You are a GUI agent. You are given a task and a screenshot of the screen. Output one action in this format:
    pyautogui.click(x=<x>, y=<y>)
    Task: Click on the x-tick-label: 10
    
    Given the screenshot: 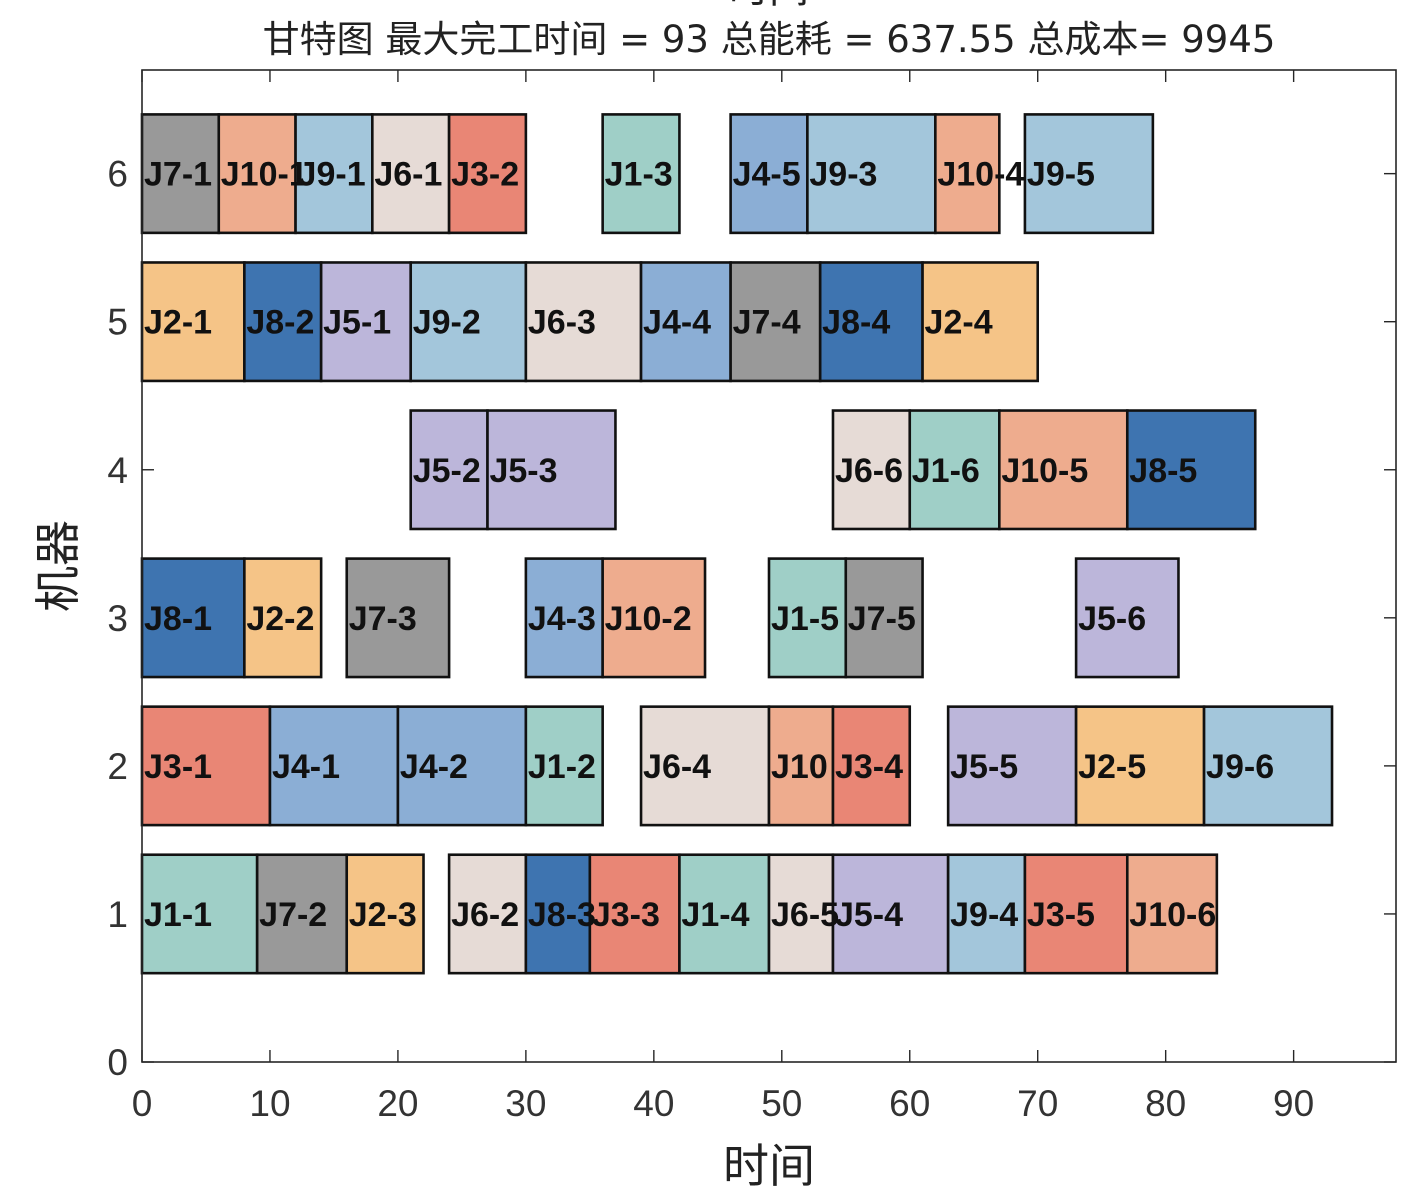 What is the action you would take?
    pyautogui.click(x=269, y=1103)
    